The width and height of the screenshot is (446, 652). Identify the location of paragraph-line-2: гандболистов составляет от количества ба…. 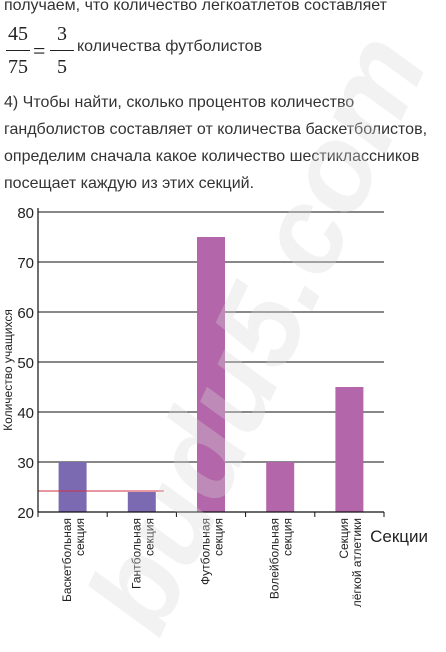
(216, 129).